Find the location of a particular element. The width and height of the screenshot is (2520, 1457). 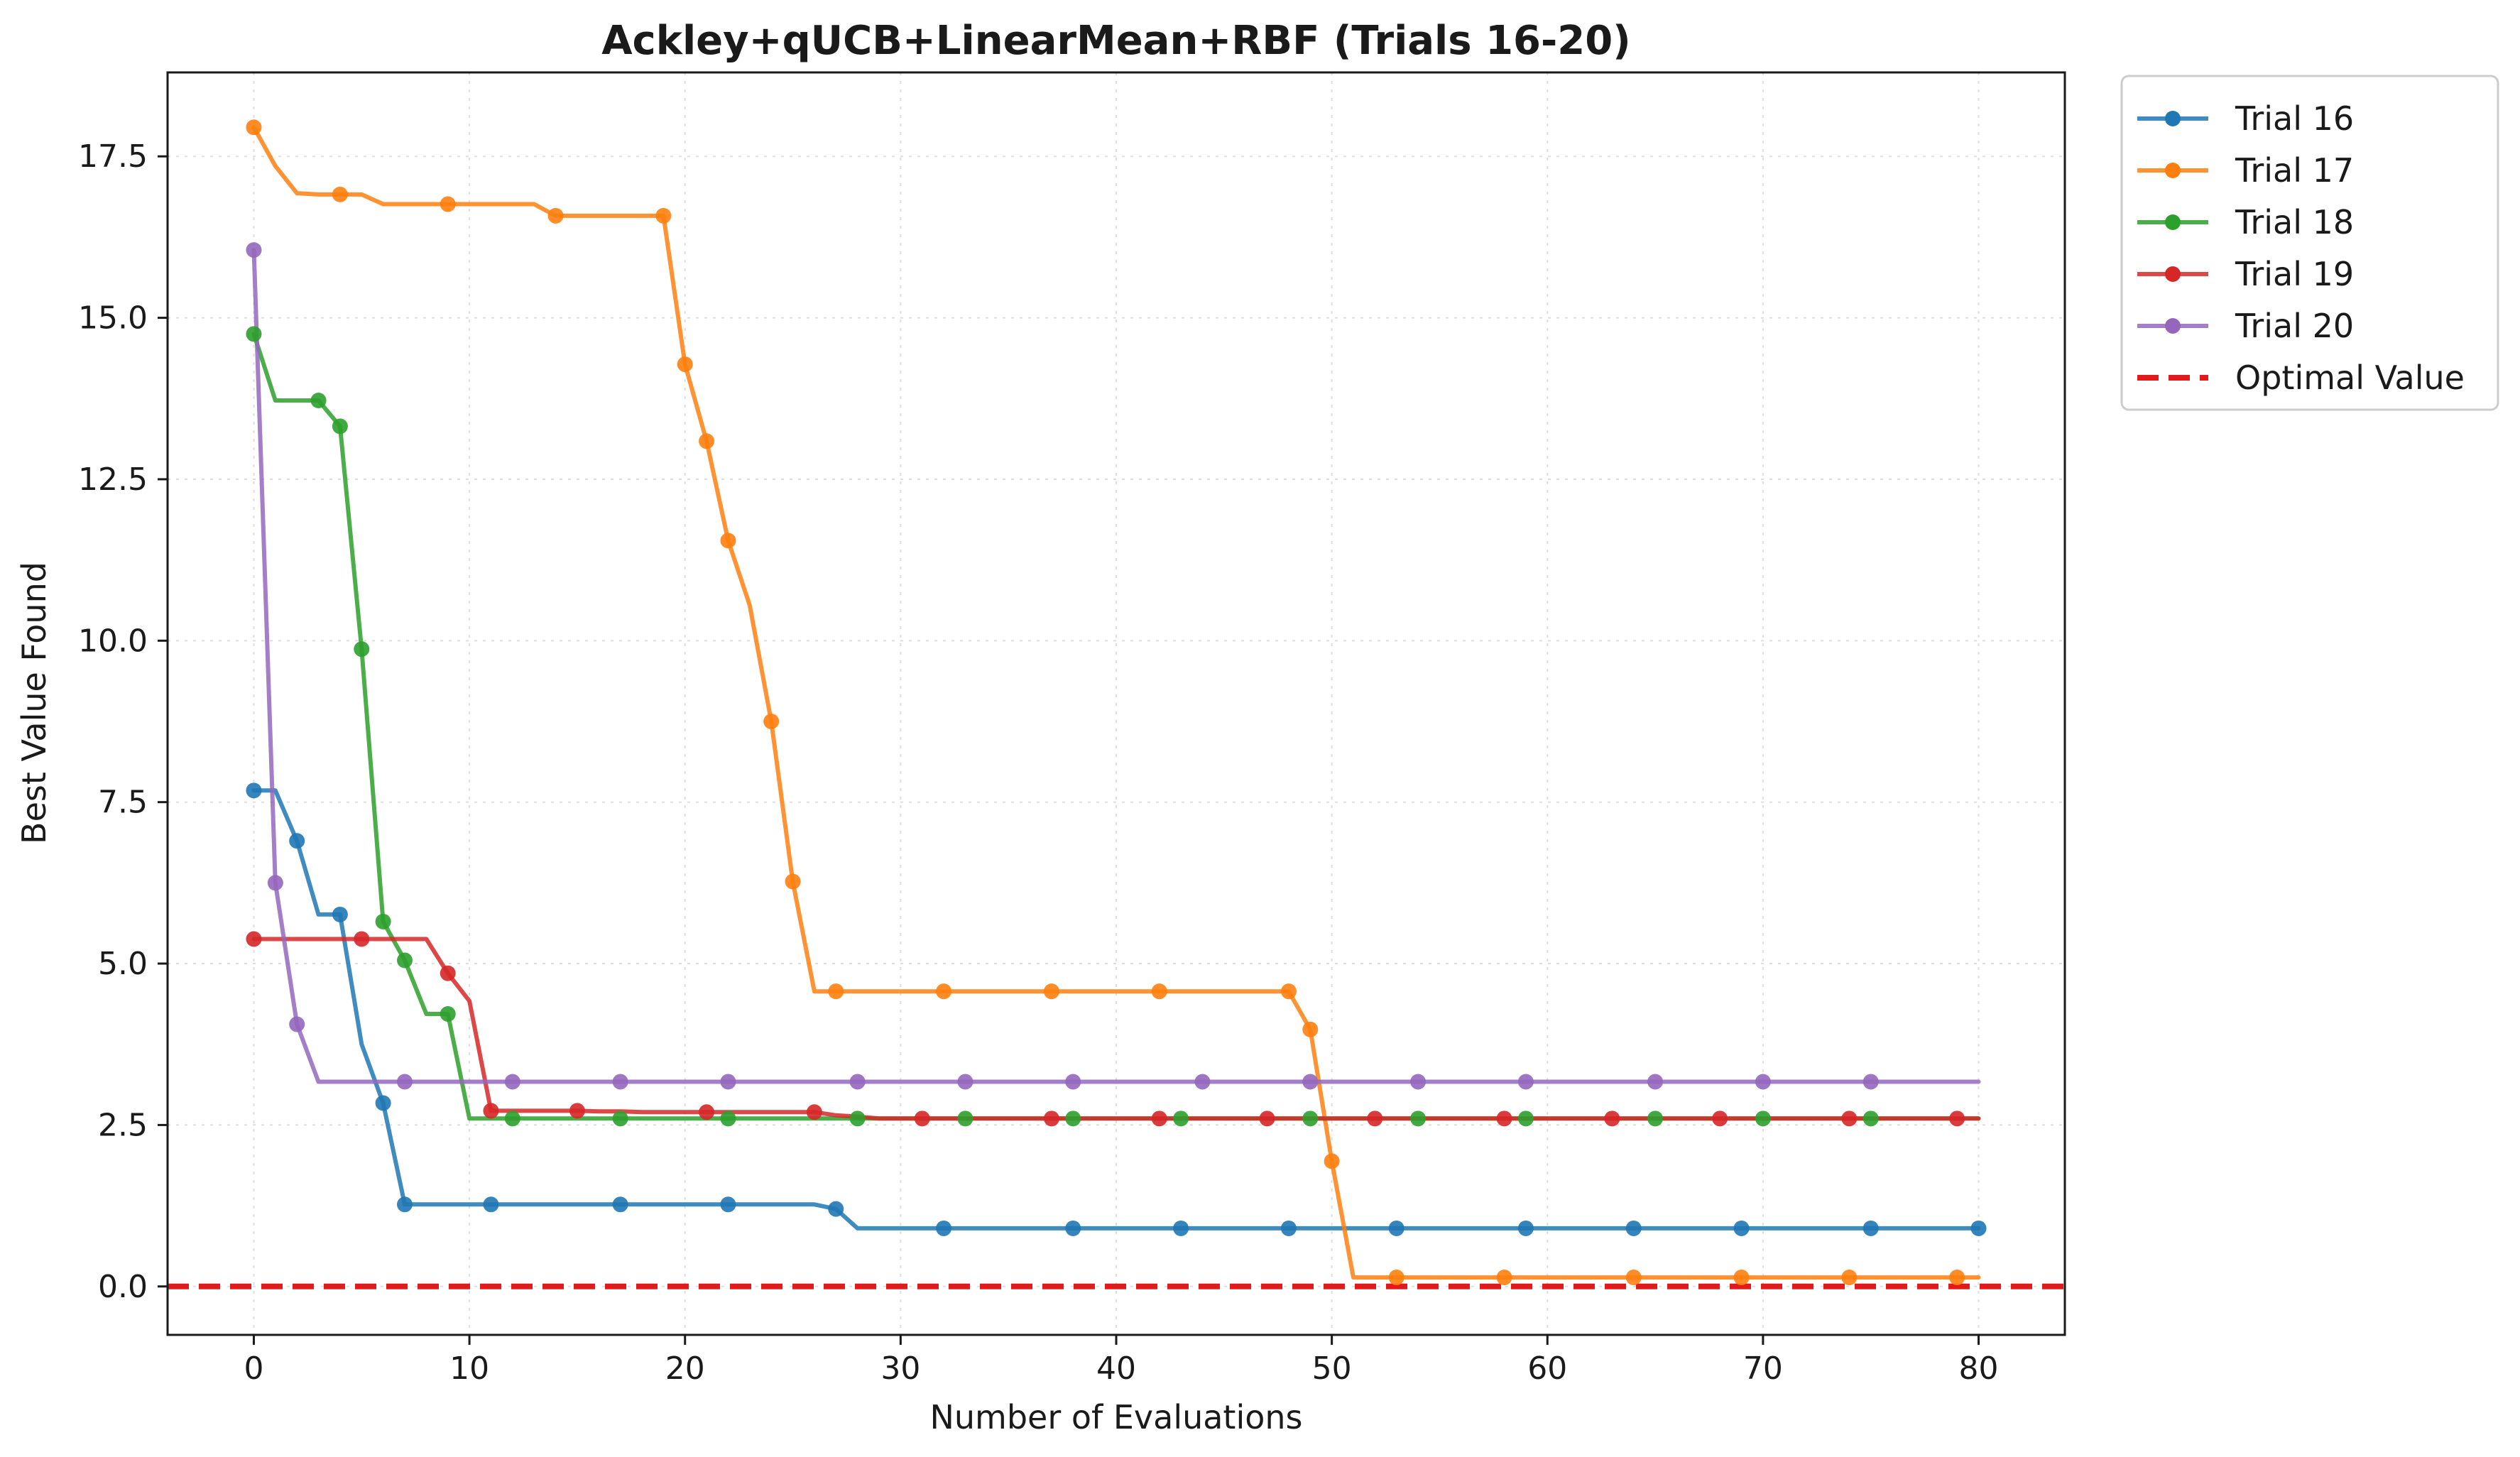

y-tick-label: 2.5 is located at coordinates (123, 1125).